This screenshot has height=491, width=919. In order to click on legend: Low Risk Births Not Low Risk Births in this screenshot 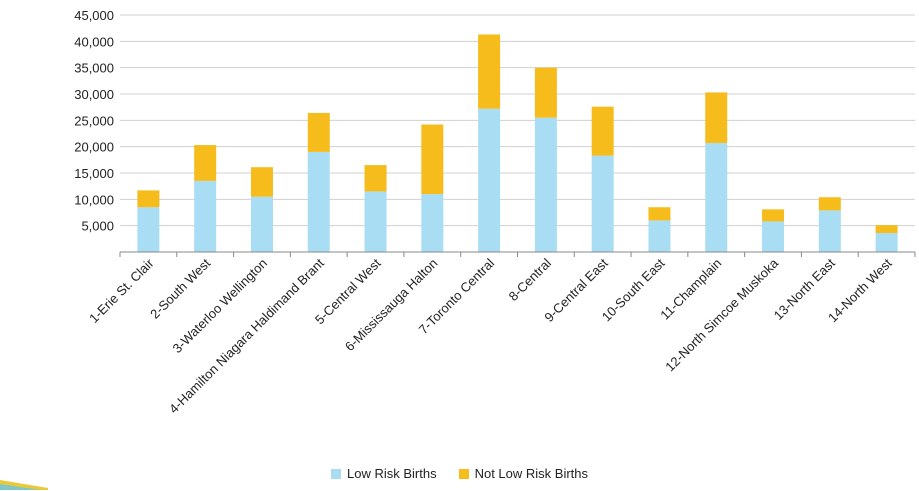, I will do `click(459, 473)`.